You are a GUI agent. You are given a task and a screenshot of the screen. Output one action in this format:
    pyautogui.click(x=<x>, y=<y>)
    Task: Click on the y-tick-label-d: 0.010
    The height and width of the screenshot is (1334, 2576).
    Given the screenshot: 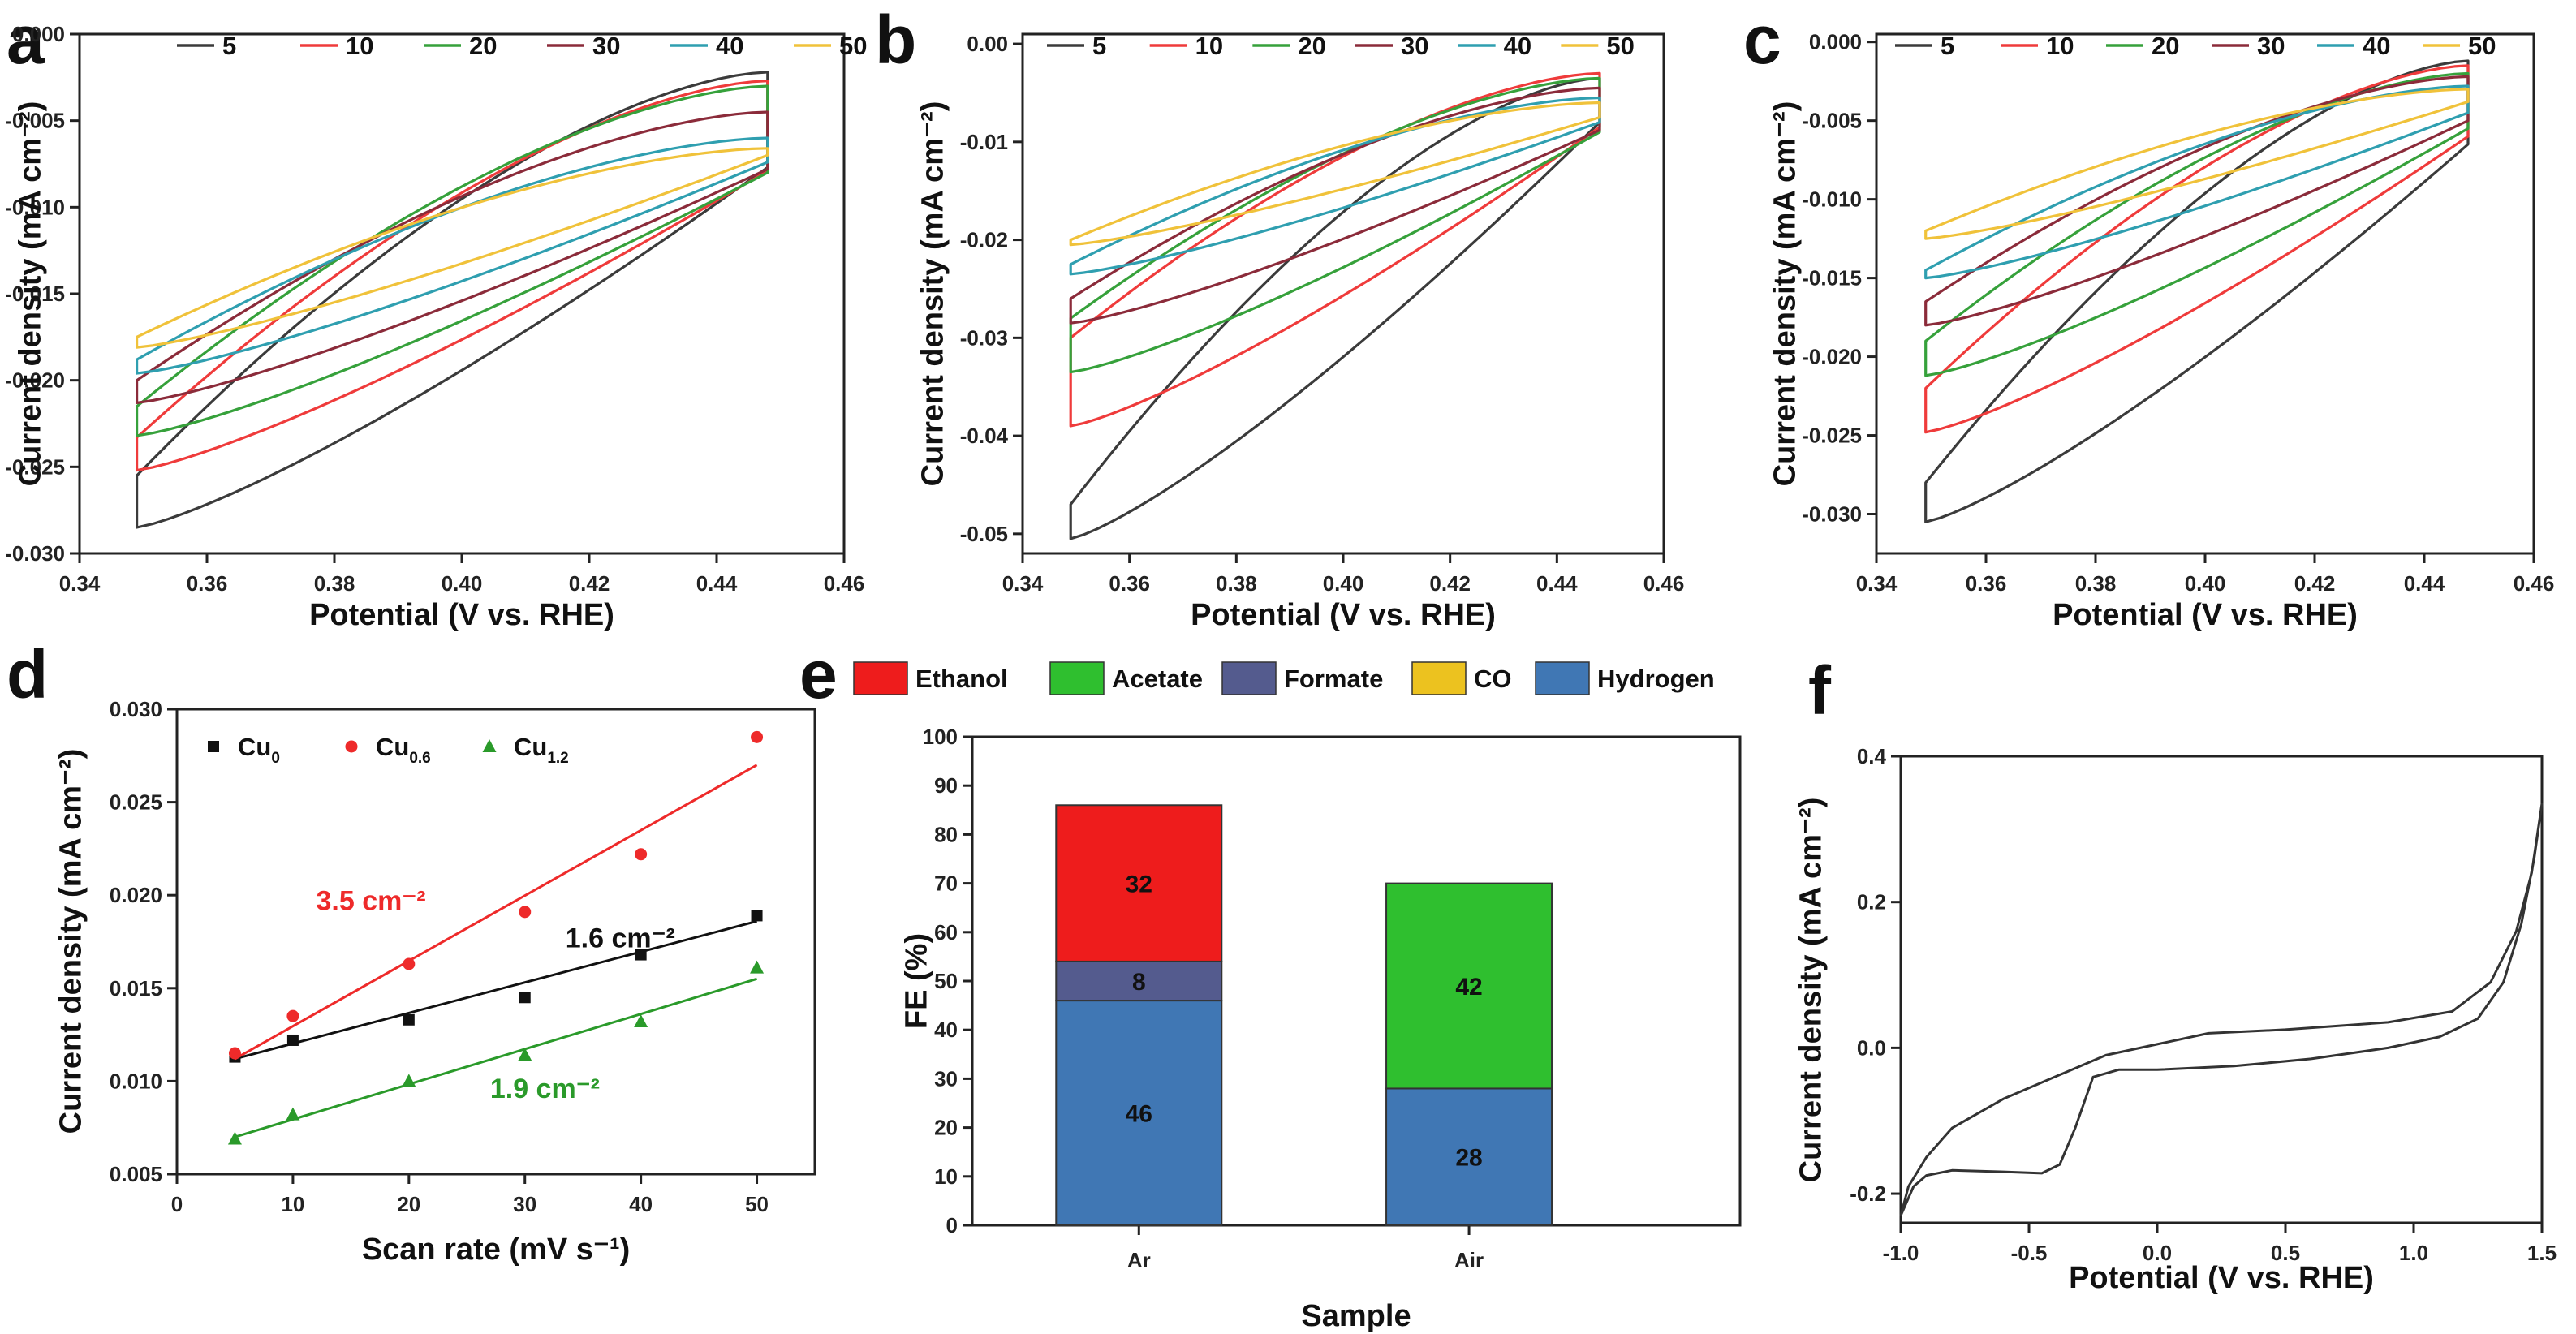 What is the action you would take?
    pyautogui.click(x=136, y=1081)
    